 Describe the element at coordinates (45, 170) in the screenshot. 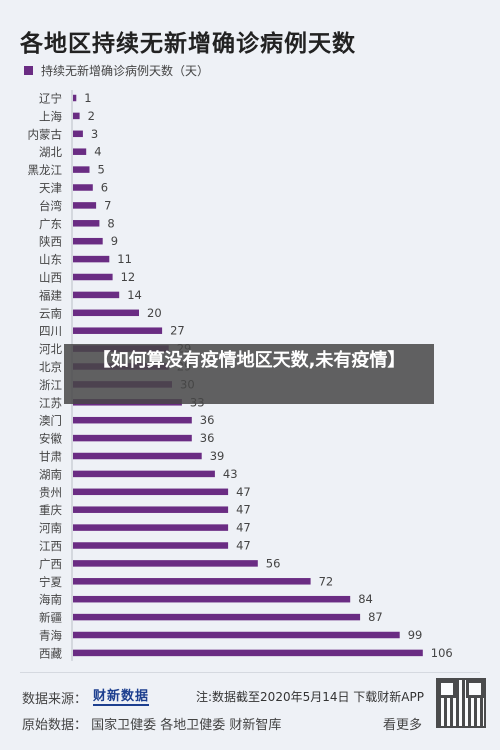

I see `category-label: 黑龙江` at that location.